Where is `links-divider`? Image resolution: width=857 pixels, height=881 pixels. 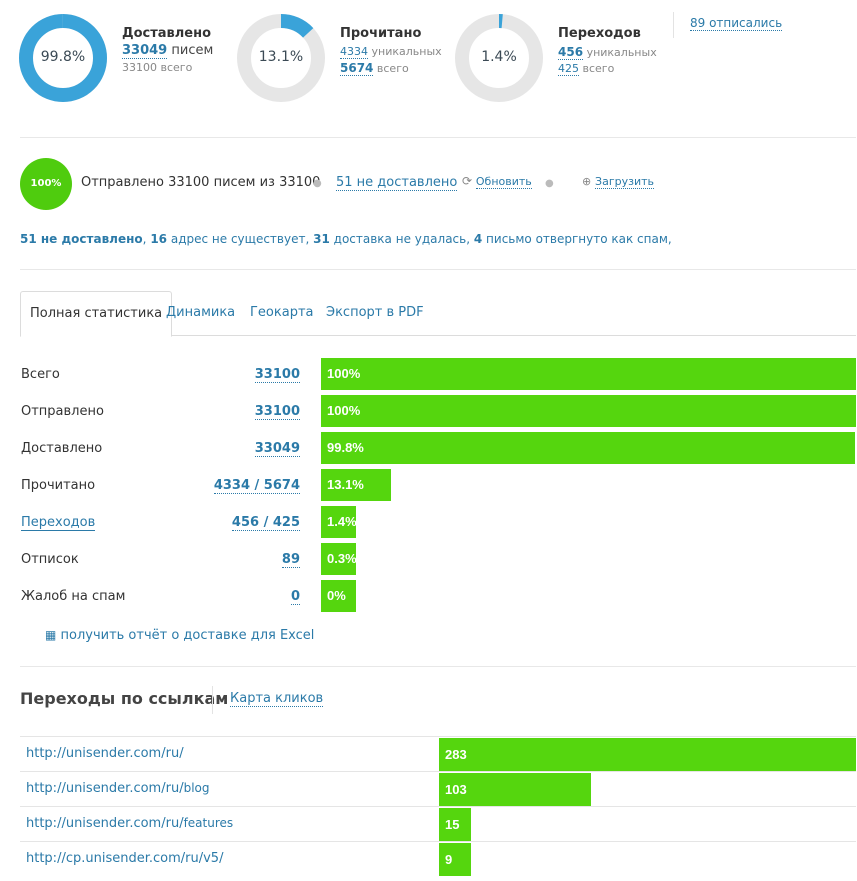 links-divider is located at coordinates (212, 700).